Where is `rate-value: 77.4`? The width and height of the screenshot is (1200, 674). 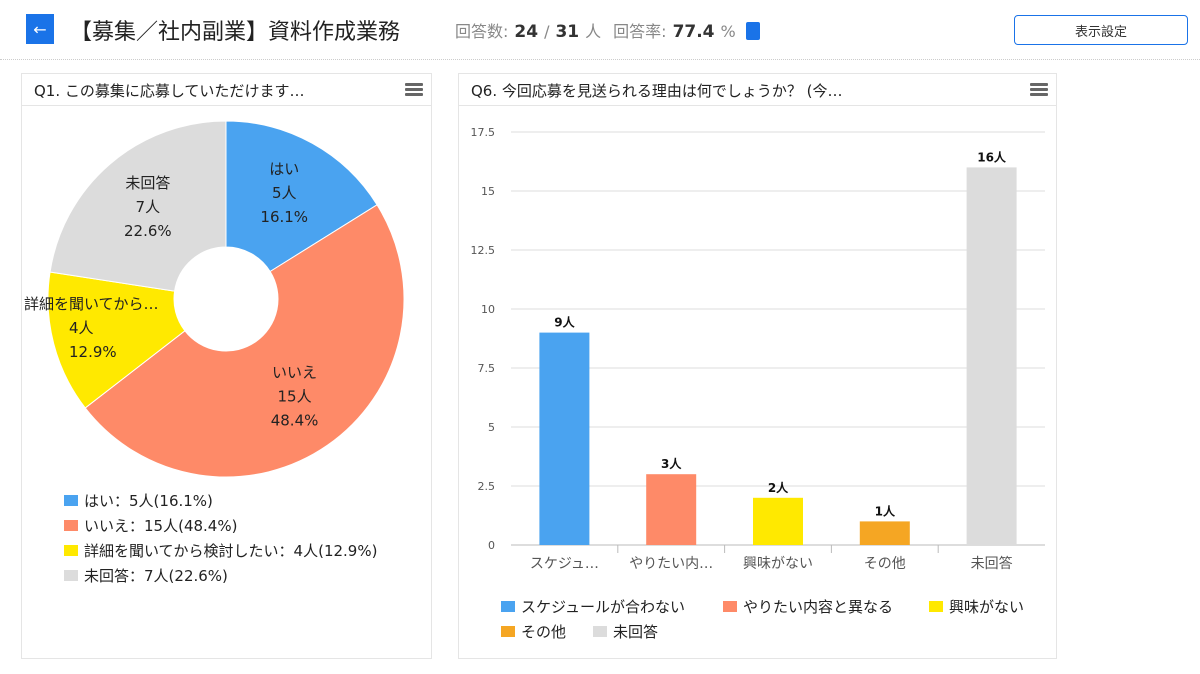 rate-value: 77.4 is located at coordinates (693, 32).